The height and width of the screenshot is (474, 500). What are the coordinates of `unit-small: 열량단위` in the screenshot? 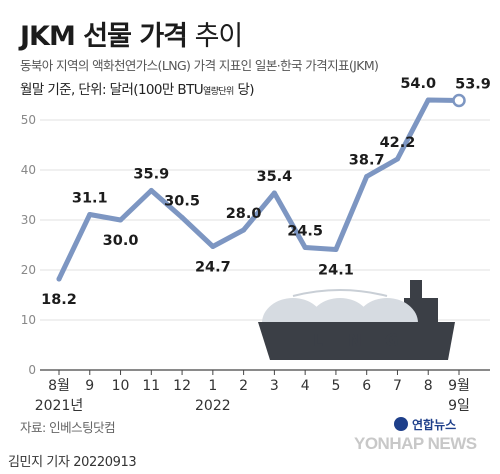 It's located at (218, 92).